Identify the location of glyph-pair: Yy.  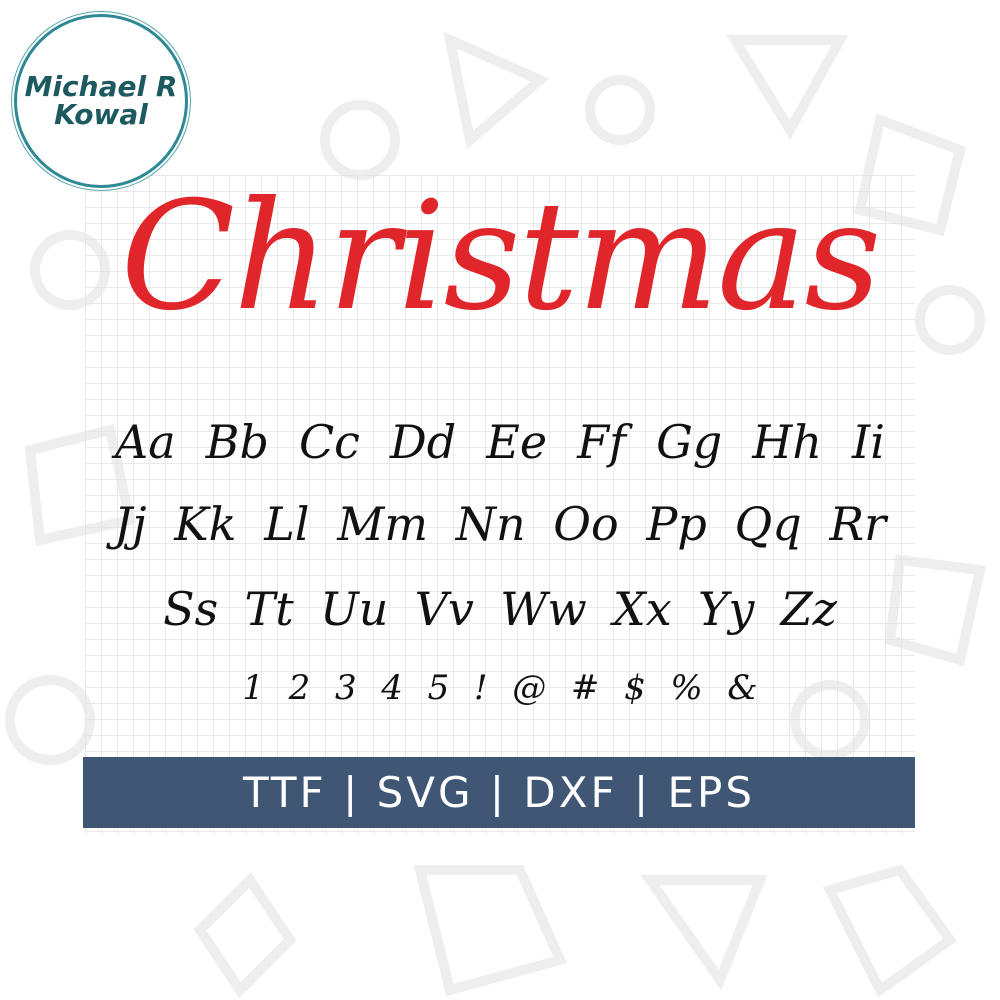
(726, 609).